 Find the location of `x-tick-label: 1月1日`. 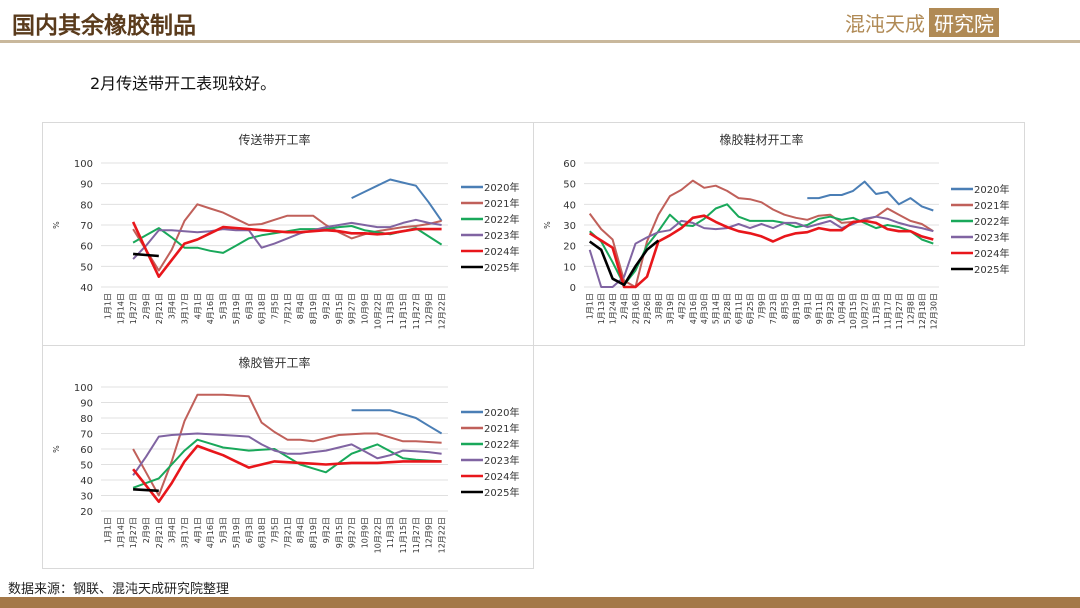

x-tick-label: 1月1日 is located at coordinates (107, 306).